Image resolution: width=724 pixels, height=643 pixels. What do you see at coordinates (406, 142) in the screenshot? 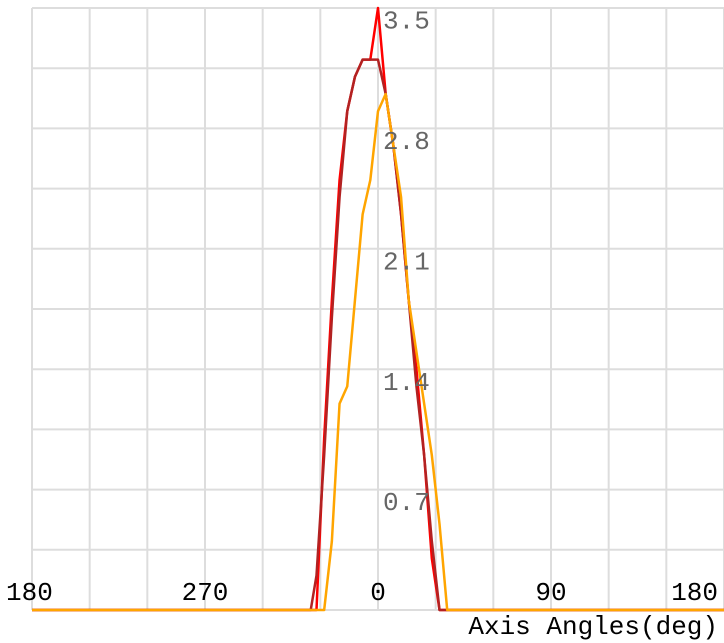
I see `y-tick-label: 2.8` at bounding box center [406, 142].